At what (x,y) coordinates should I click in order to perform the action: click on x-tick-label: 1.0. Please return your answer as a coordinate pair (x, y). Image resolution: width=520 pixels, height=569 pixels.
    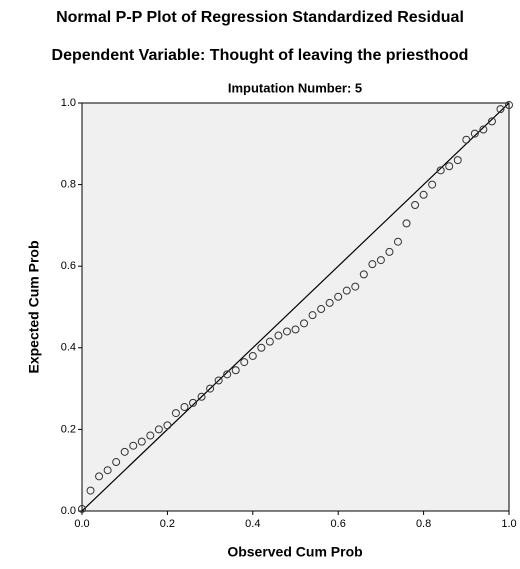
    Looking at the image, I should click on (508, 524).